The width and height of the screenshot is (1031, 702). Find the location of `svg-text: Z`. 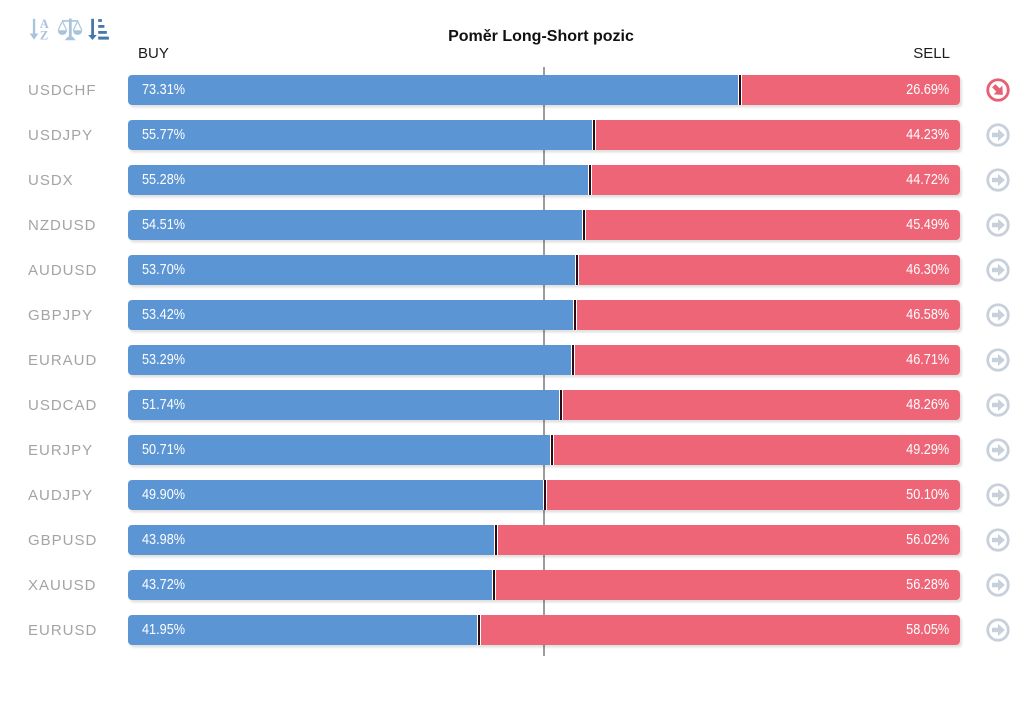

svg-text: Z is located at coordinates (44, 35).